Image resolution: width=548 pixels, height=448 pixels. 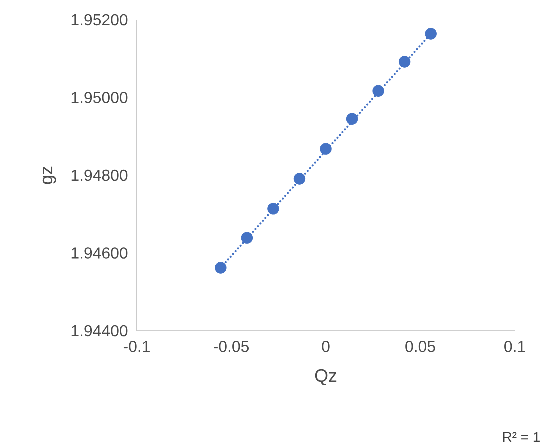 What do you see at coordinates (100, 331) in the screenshot?
I see `y-tick-label: 1.94400` at bounding box center [100, 331].